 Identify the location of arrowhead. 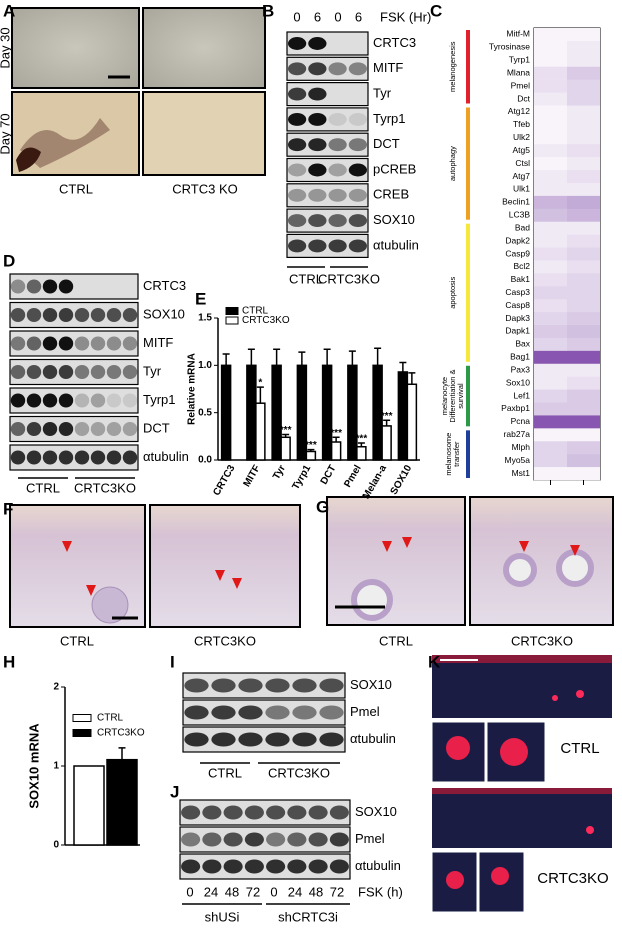
(575, 550).